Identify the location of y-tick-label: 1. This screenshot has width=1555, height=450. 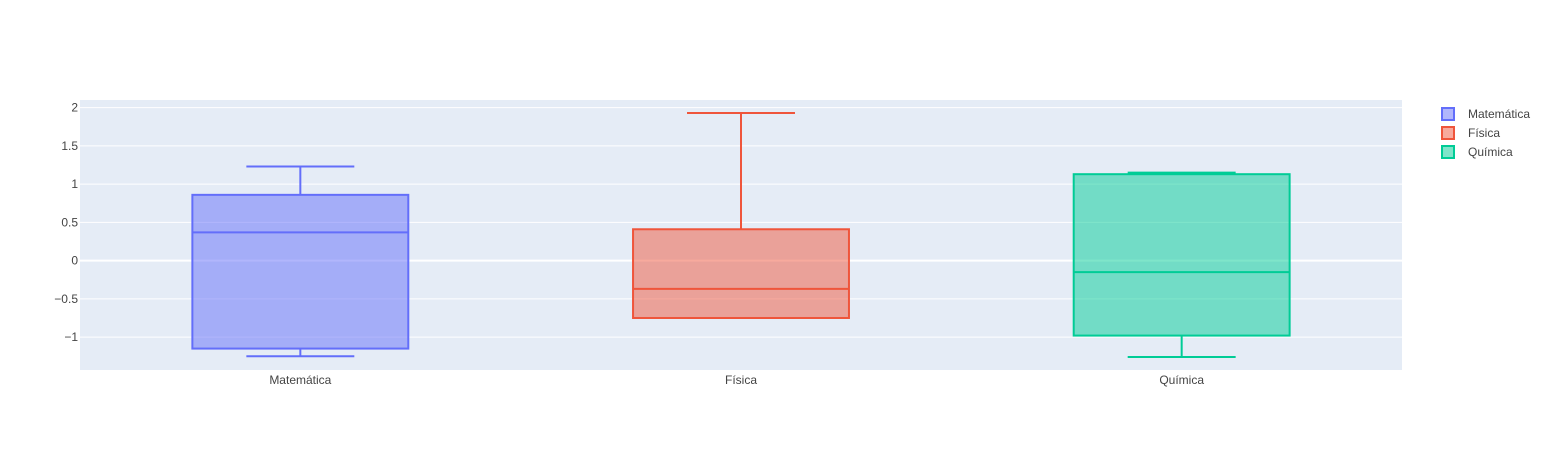
(74, 184).